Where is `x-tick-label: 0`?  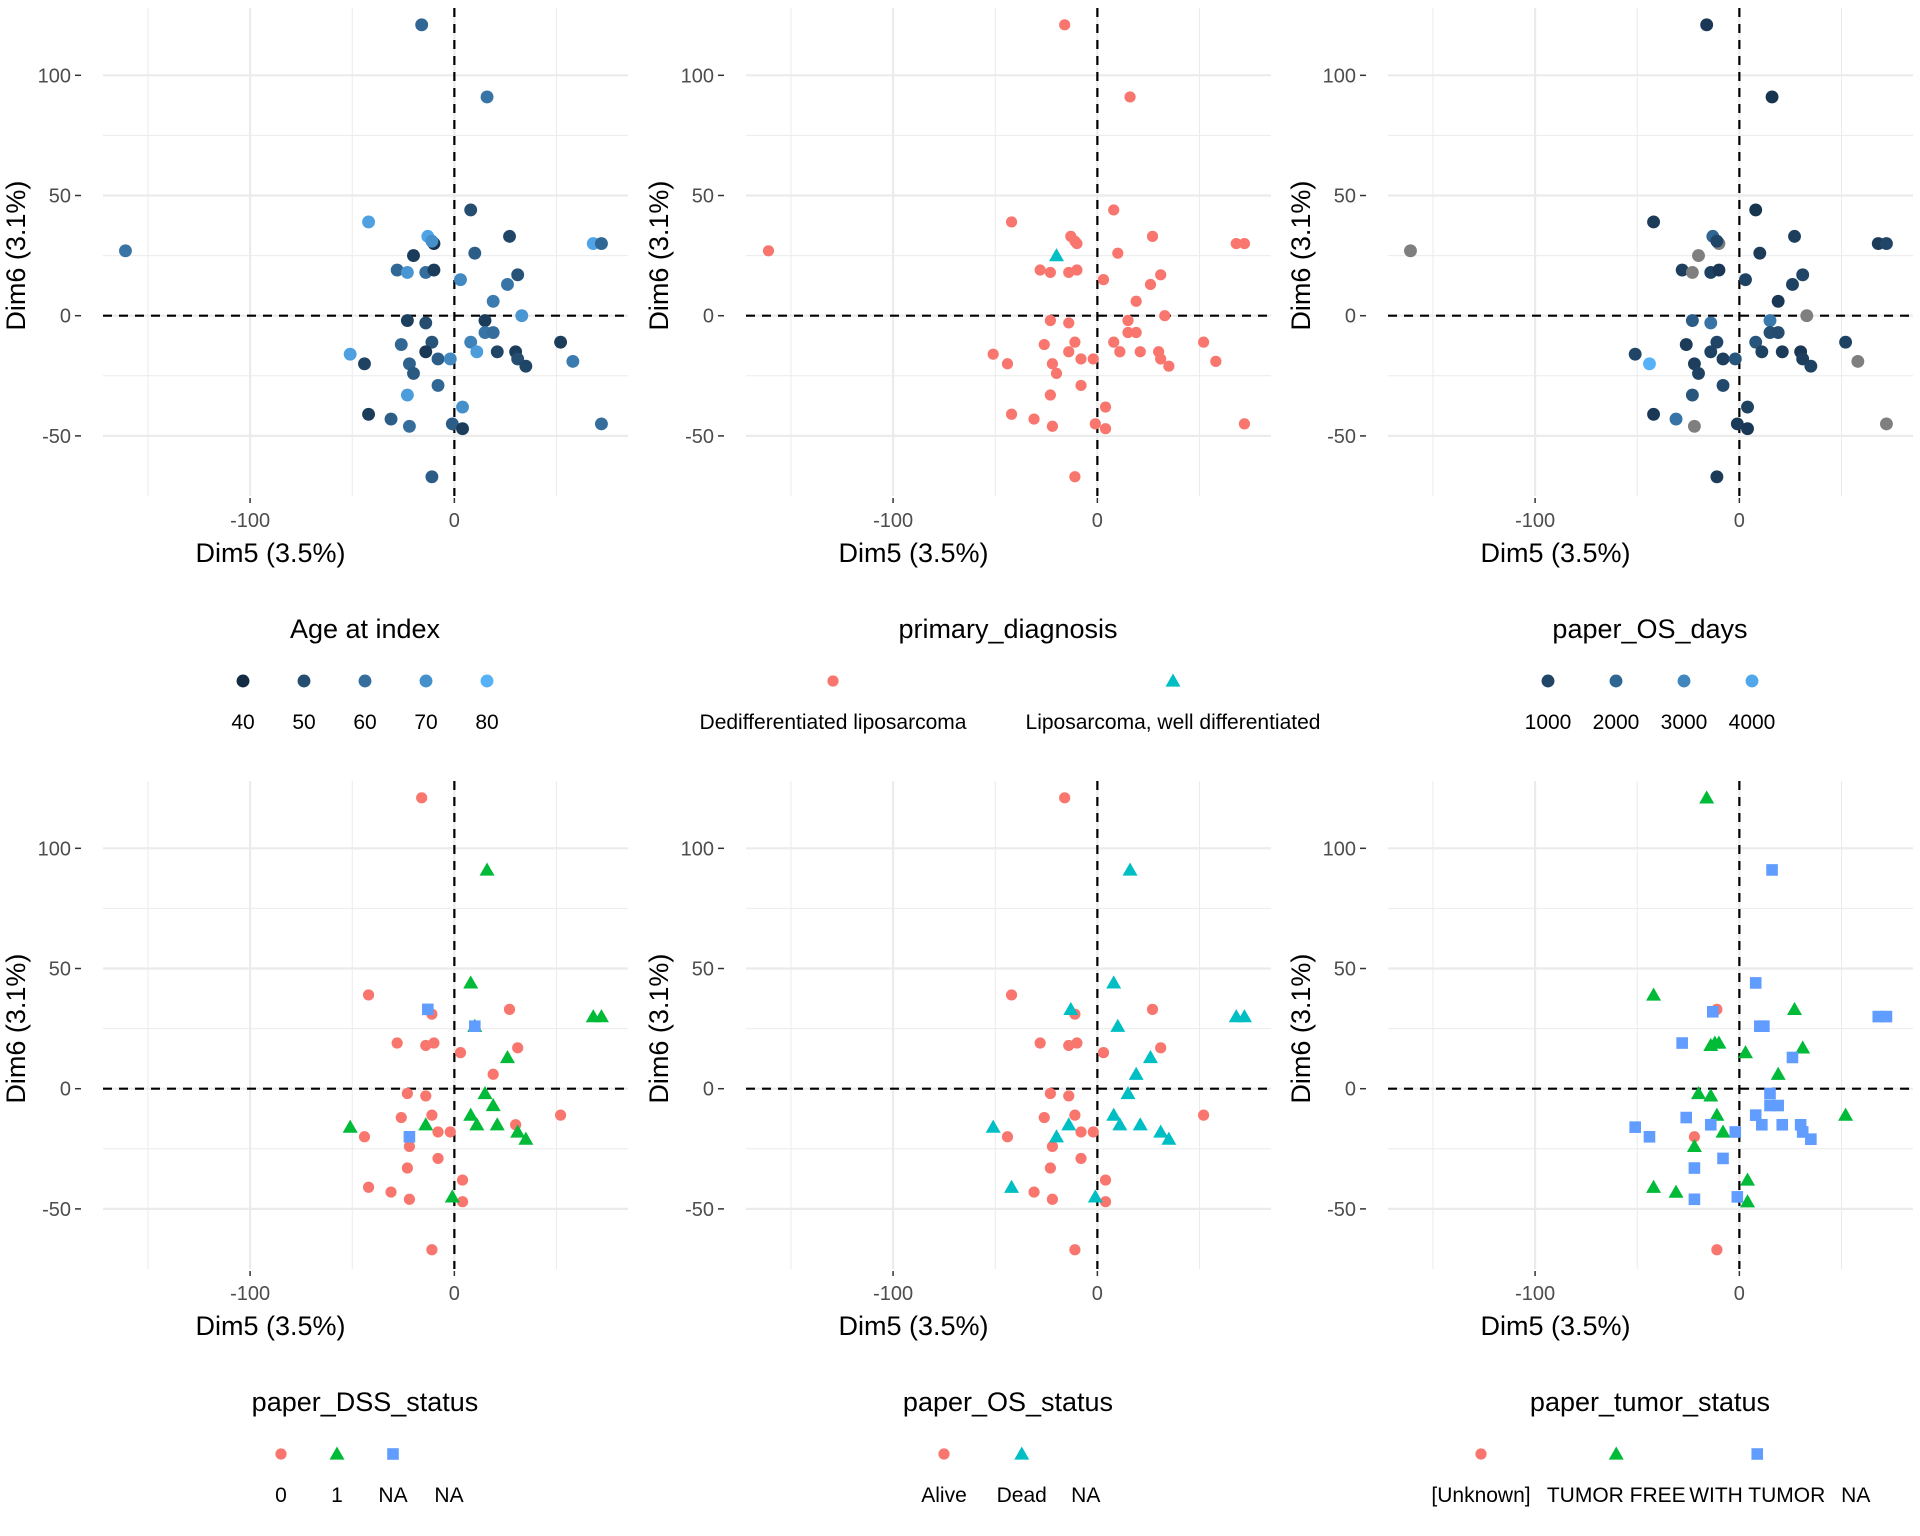 x-tick-label: 0 is located at coordinates (454, 1294).